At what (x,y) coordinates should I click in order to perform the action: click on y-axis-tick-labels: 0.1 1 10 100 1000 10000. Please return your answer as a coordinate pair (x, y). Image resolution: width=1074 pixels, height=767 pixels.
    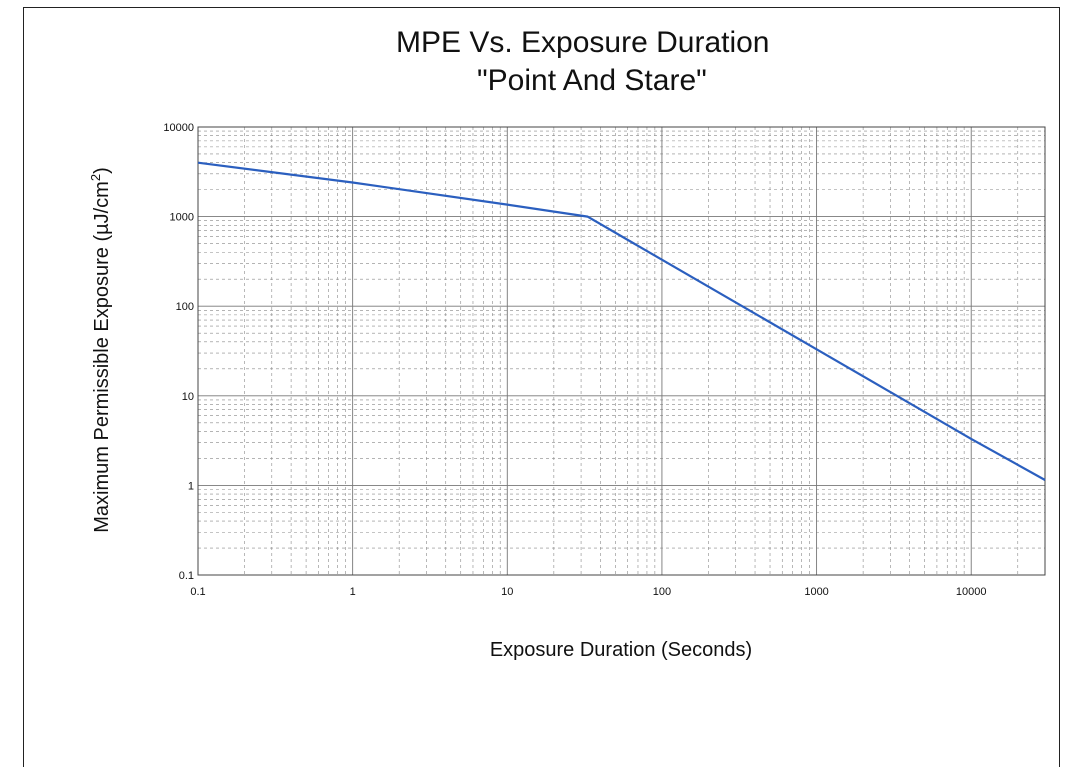
    Looking at the image, I should click on (178, 352).